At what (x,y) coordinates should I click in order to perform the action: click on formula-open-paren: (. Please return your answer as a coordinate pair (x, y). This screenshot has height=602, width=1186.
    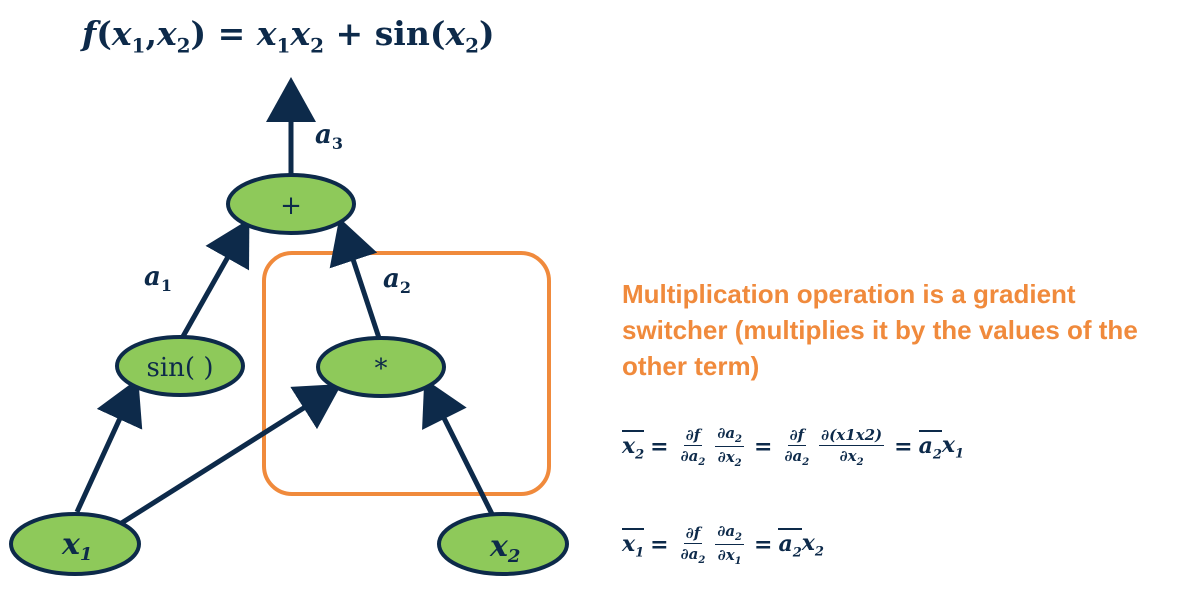
    Looking at the image, I should click on (104, 33).